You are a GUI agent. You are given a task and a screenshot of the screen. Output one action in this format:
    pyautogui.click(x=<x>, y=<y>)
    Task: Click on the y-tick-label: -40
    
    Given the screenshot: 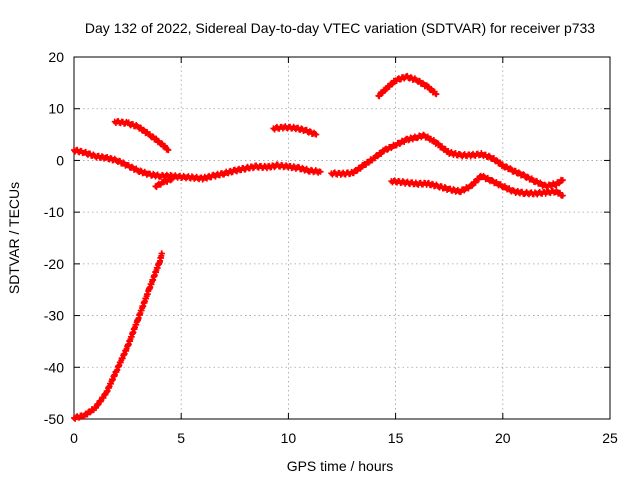 What is the action you would take?
    pyautogui.click(x=54, y=367)
    